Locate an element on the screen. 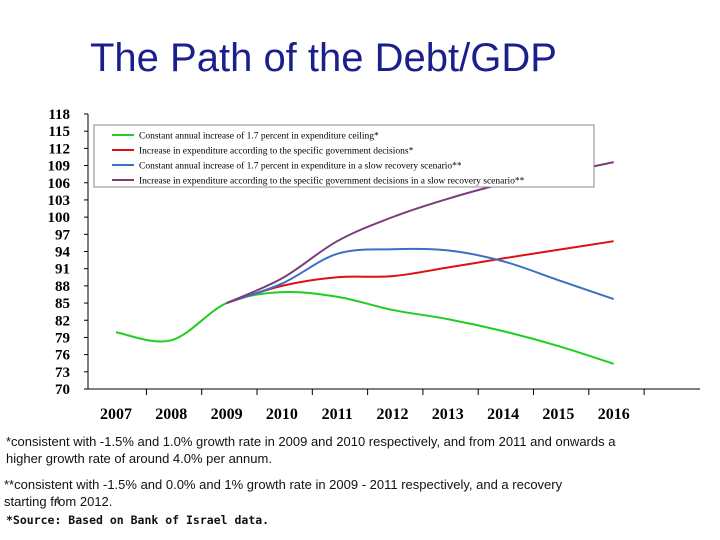  x-tick-label: 2014 is located at coordinates (503, 414).